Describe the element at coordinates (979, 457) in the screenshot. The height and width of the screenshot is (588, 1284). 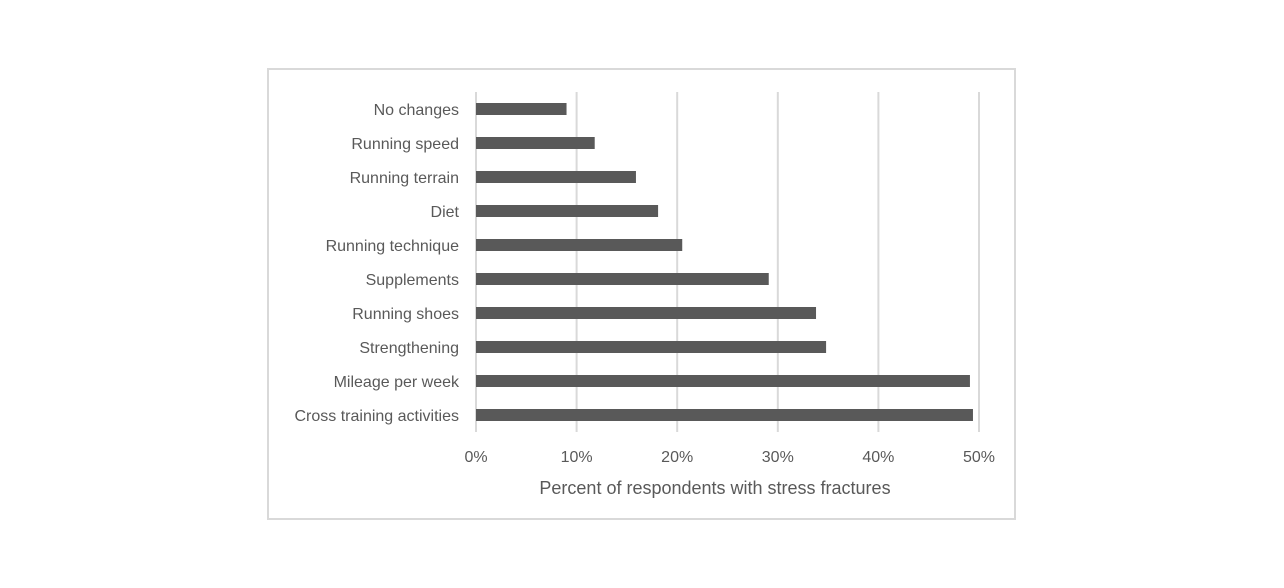
I see `x-tick-label: 50%` at that location.